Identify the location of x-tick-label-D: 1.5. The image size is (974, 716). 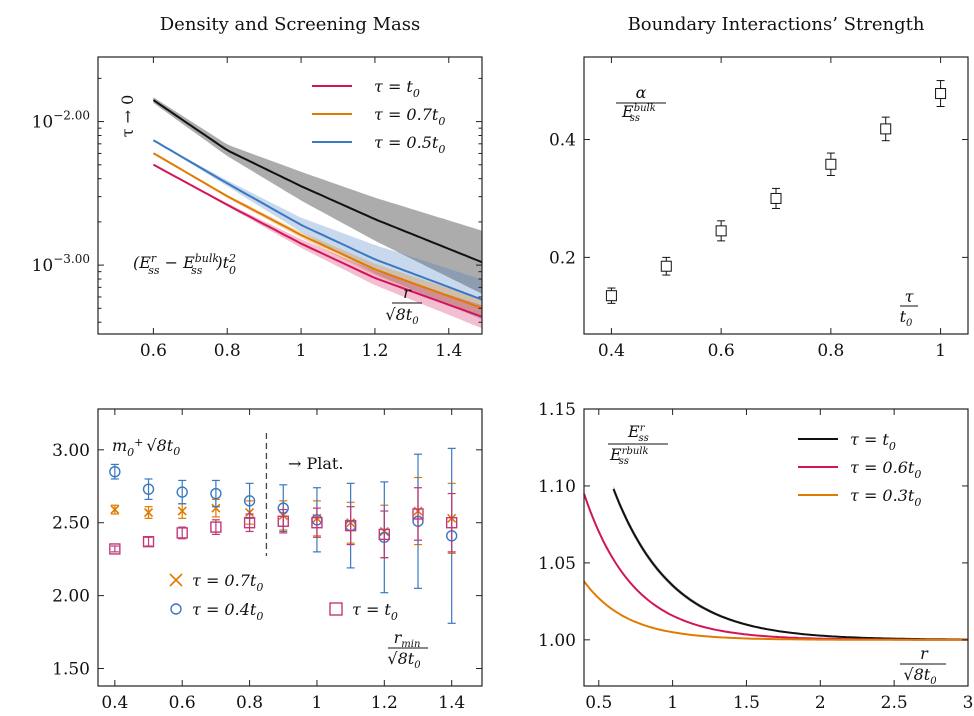
(746, 703).